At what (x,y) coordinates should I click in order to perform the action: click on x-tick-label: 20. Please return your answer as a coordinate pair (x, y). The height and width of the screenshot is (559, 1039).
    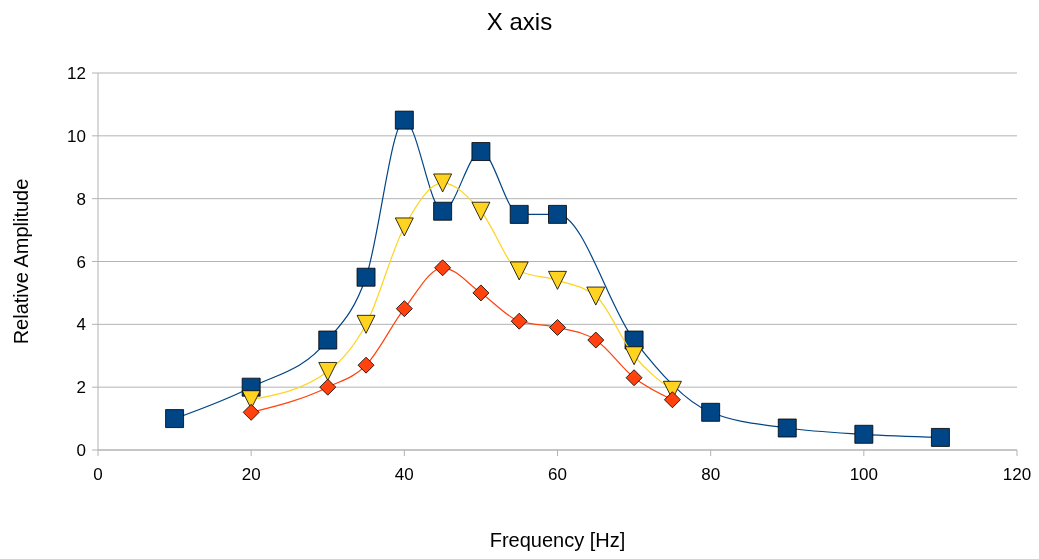
    Looking at the image, I should click on (251, 474).